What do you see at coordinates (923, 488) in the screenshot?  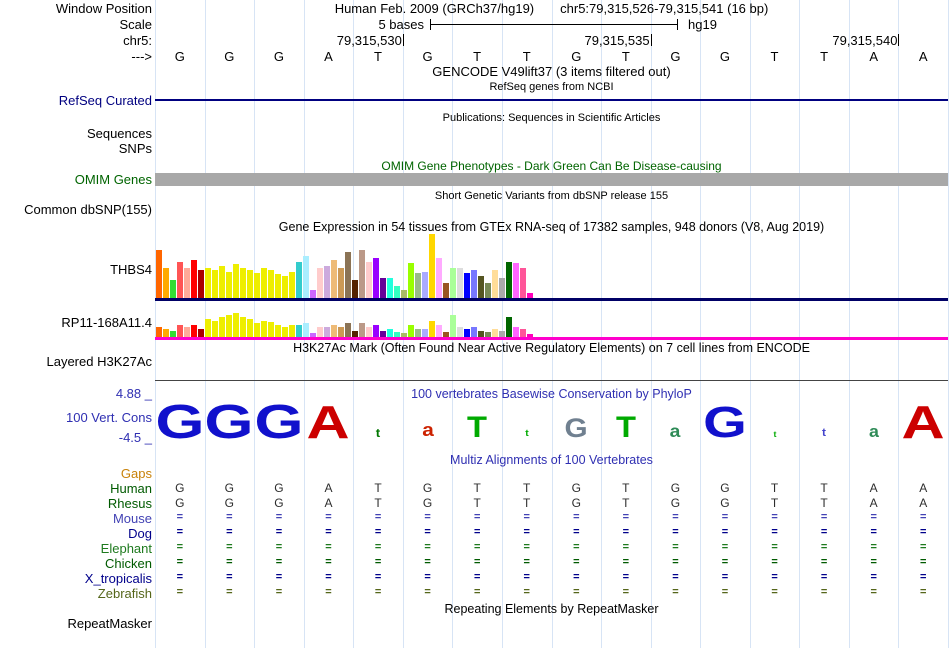 I see `align-base-human: A` at bounding box center [923, 488].